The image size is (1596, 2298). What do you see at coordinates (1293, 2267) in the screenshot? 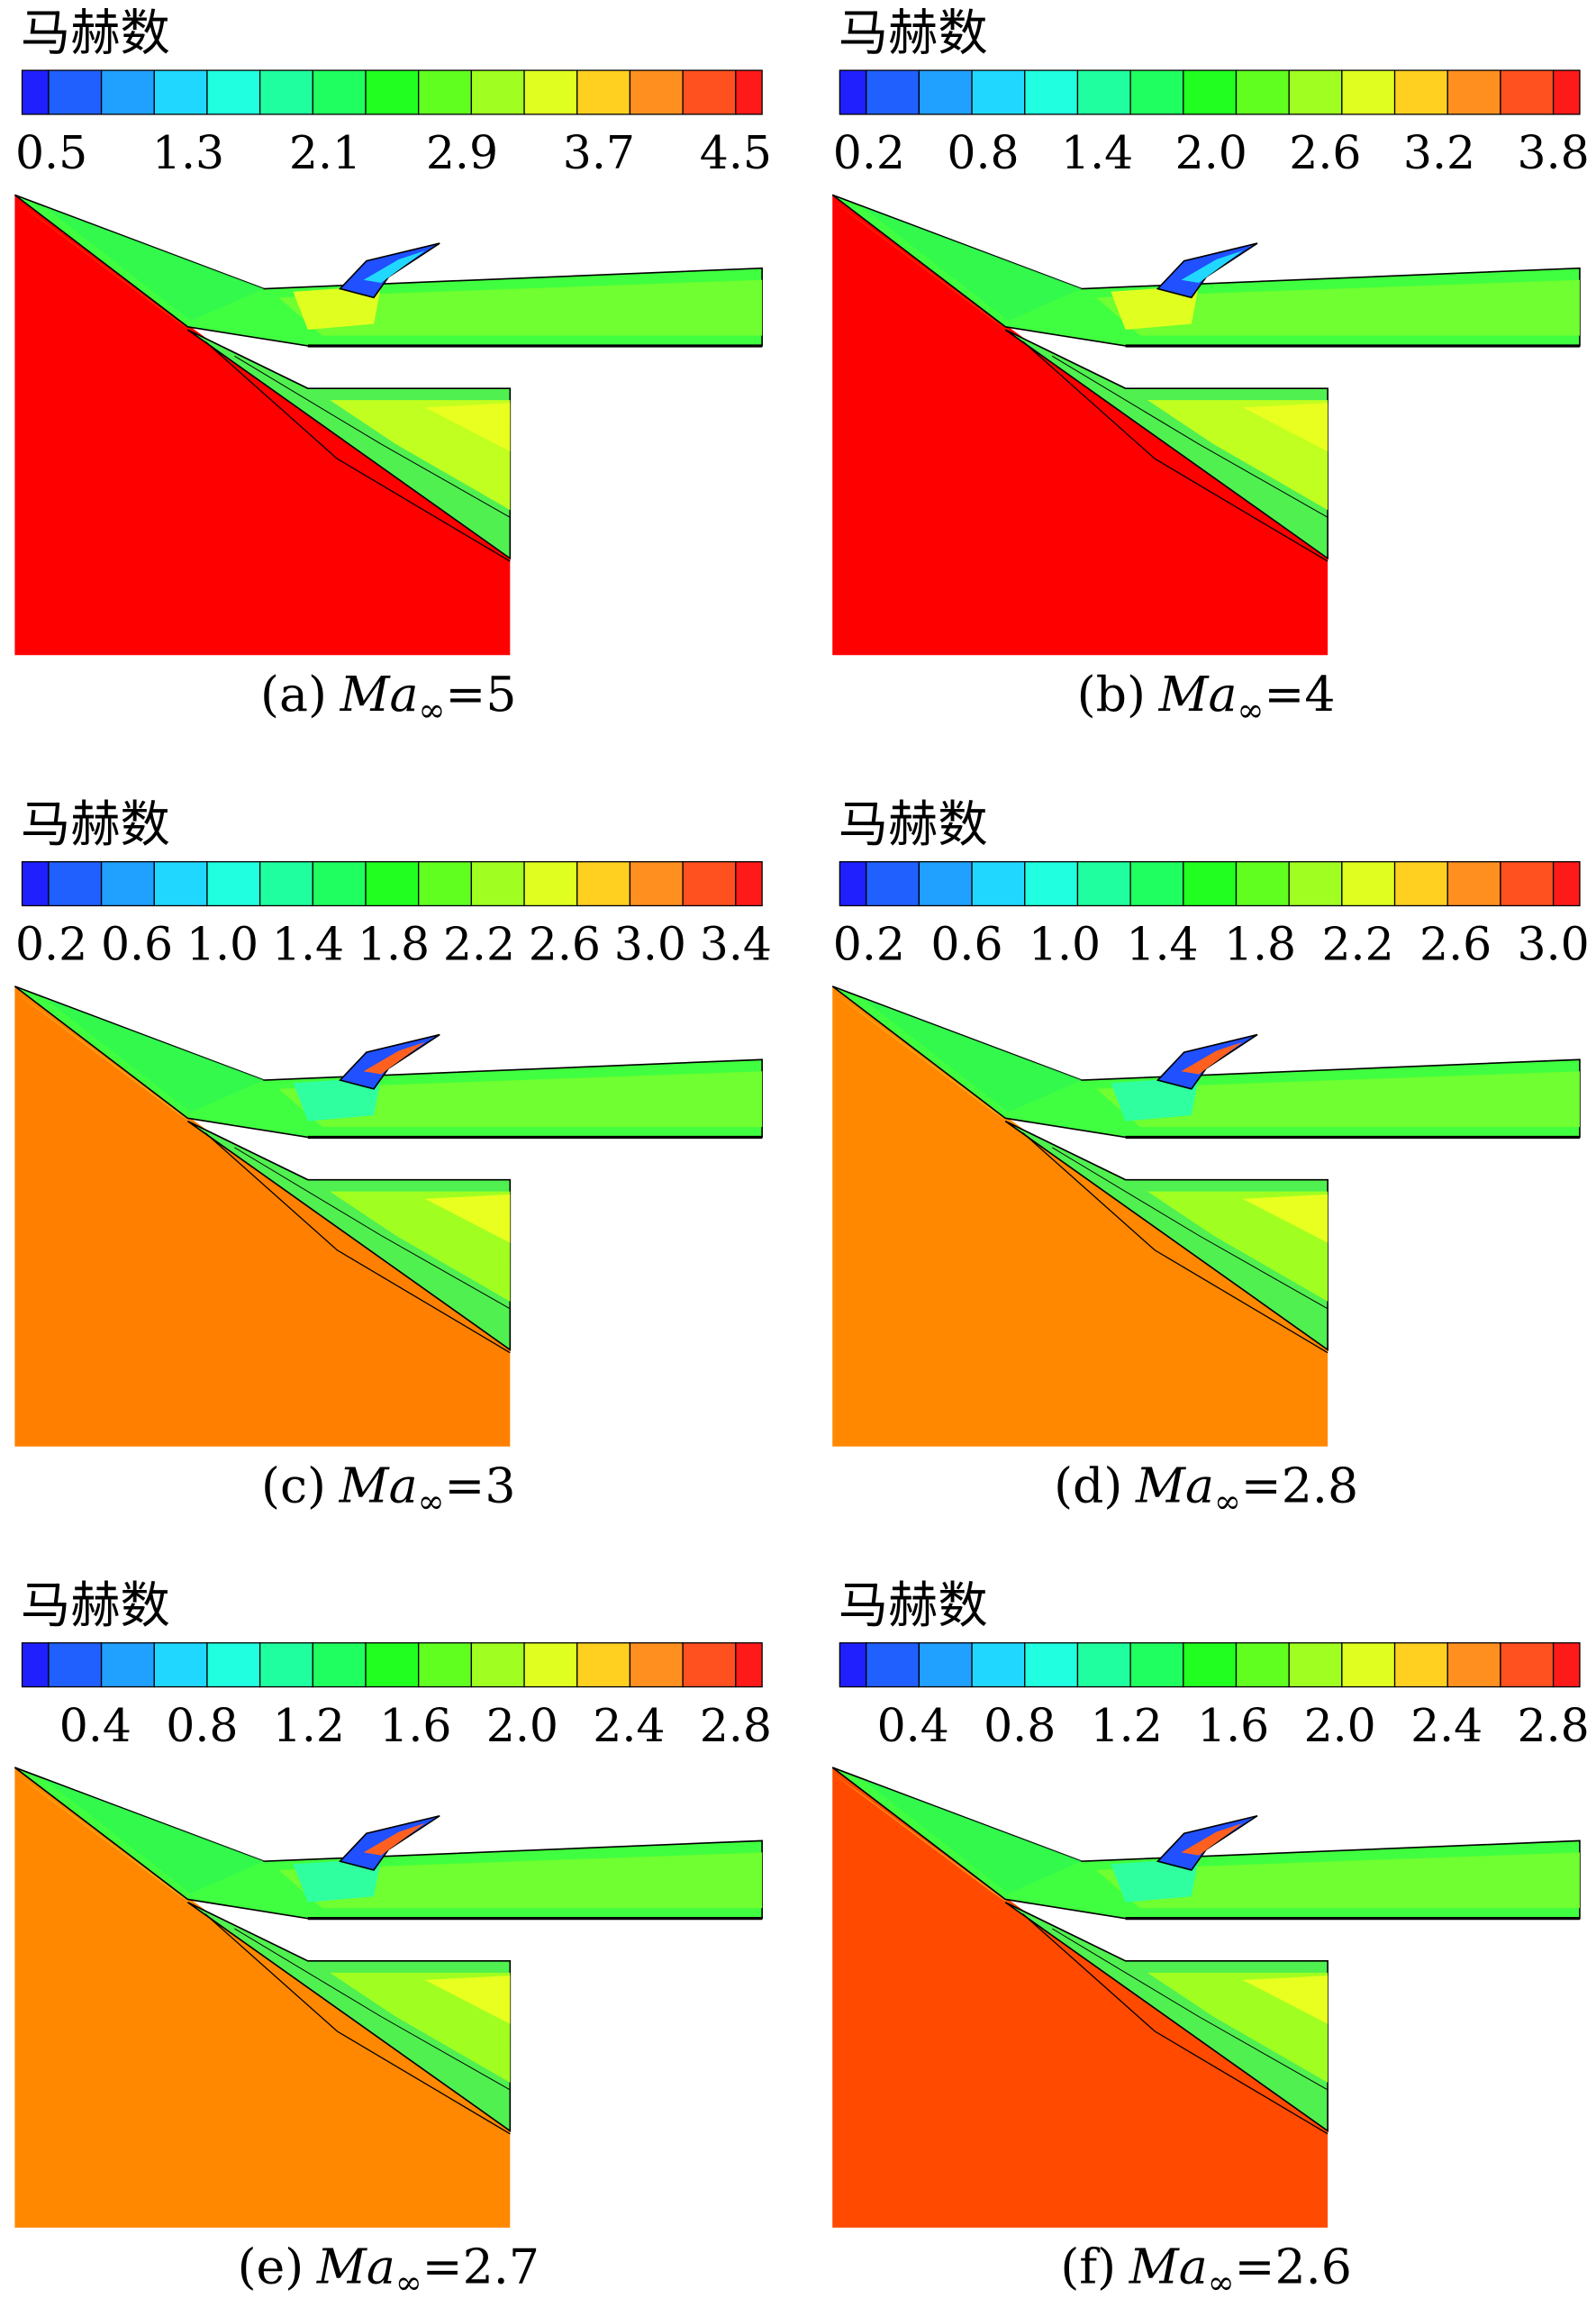
I see `caption-value: =2.6` at bounding box center [1293, 2267].